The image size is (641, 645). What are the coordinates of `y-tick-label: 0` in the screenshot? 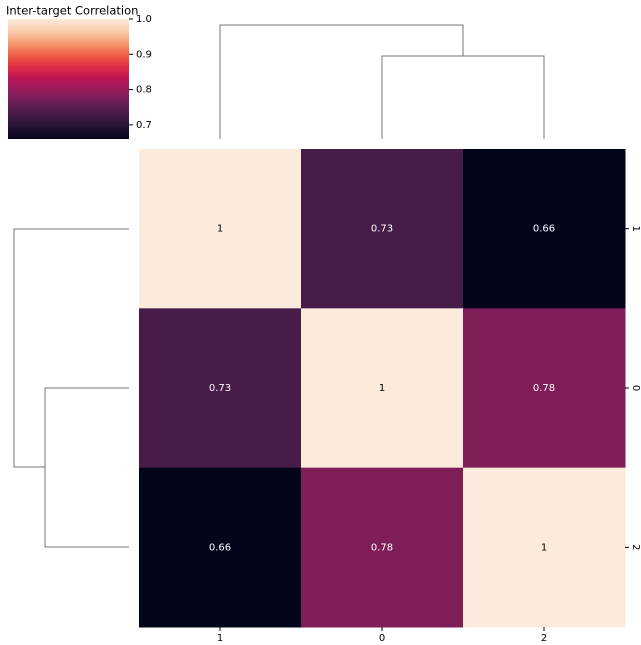 It's located at (635, 388).